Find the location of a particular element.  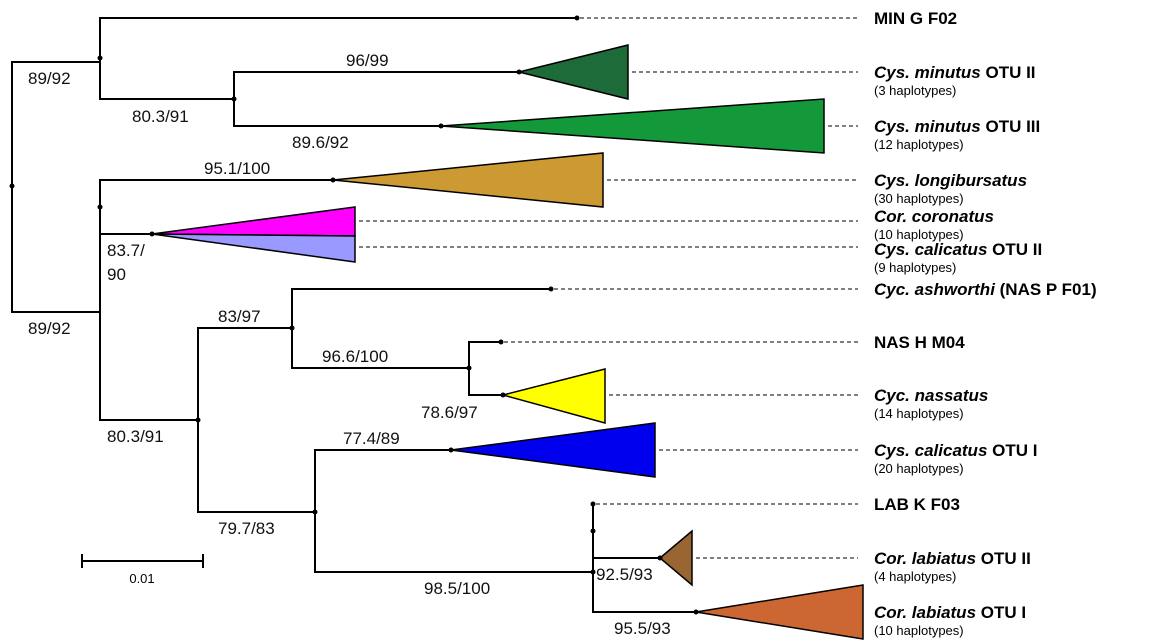

support-label: 96/99 is located at coordinates (367, 60).